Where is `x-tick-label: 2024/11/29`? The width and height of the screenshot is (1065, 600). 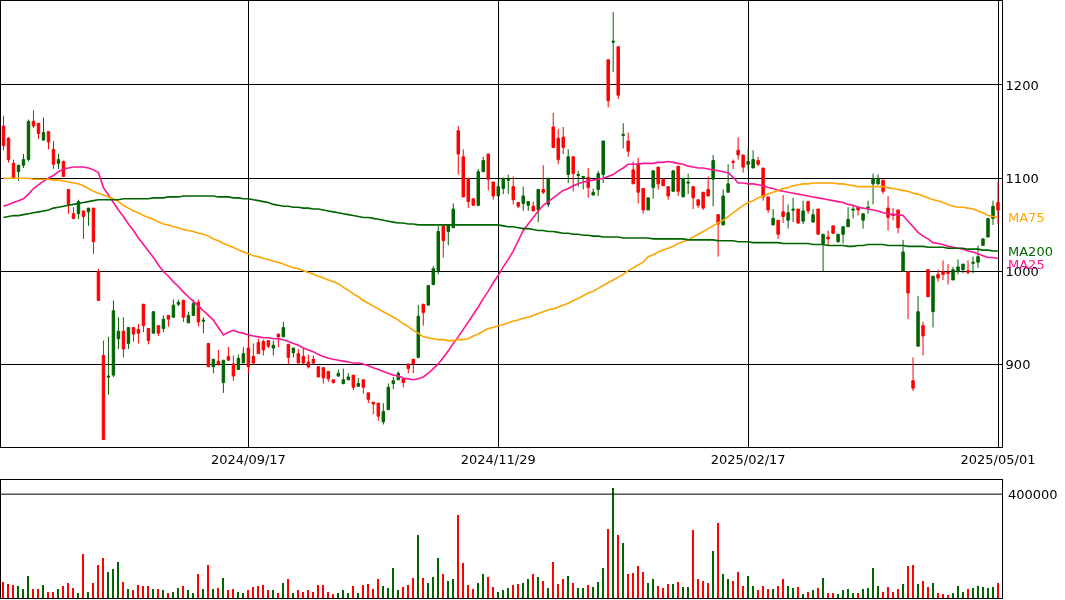 x-tick-label: 2024/11/29 is located at coordinates (498, 459).